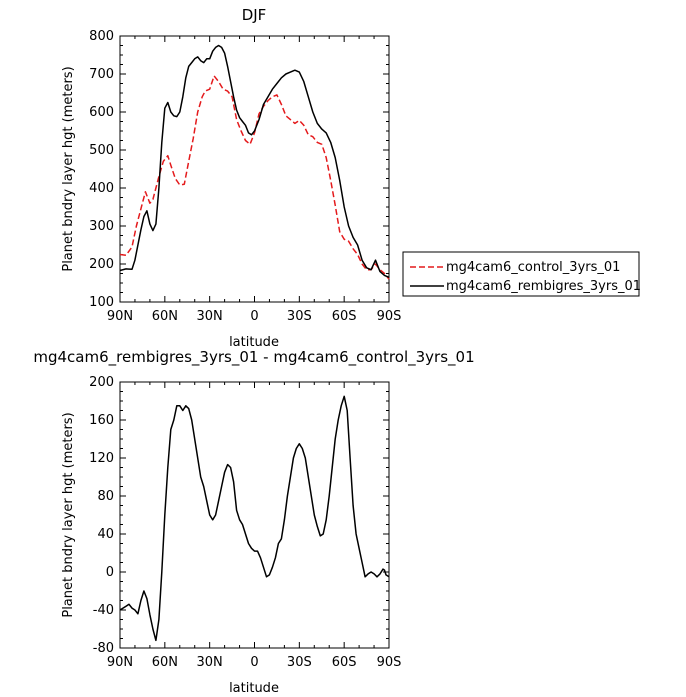  Describe the element at coordinates (254, 316) in the screenshot. I see `top-x-tick-label: 0` at that location.